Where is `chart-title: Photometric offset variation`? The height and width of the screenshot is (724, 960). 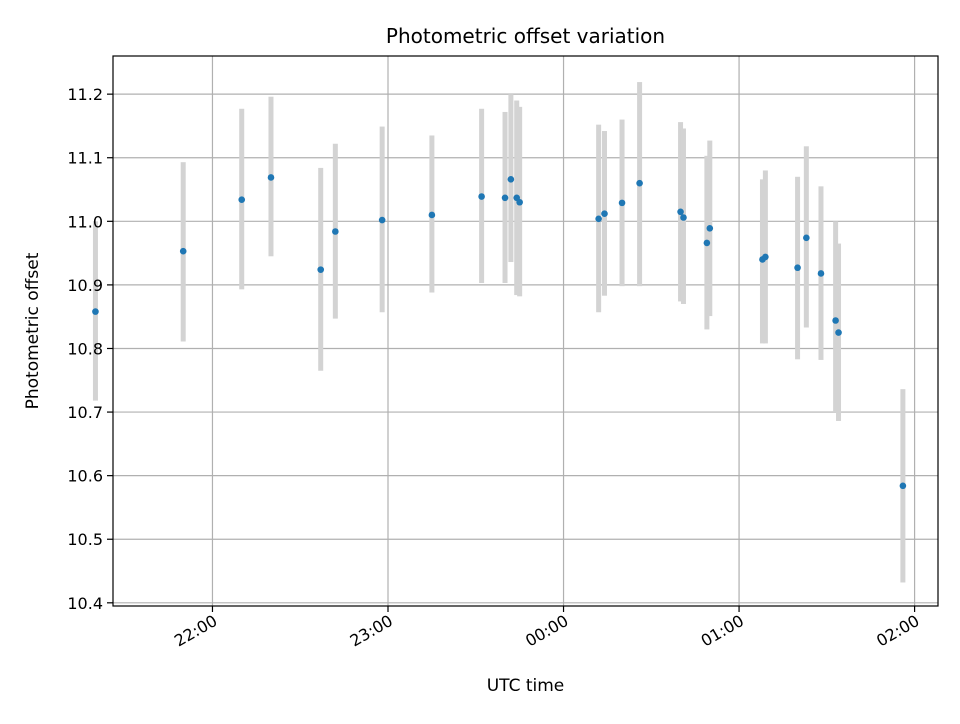
chart-title: Photometric offset variation is located at coordinates (525, 36).